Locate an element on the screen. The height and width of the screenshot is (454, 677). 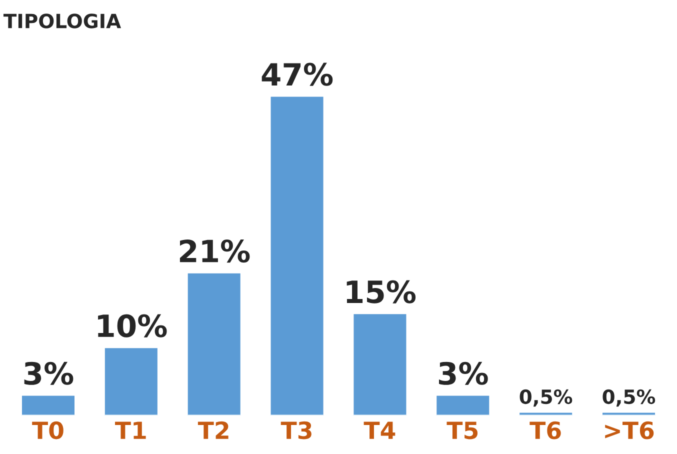
data-label: 21% is located at coordinates (215, 251).